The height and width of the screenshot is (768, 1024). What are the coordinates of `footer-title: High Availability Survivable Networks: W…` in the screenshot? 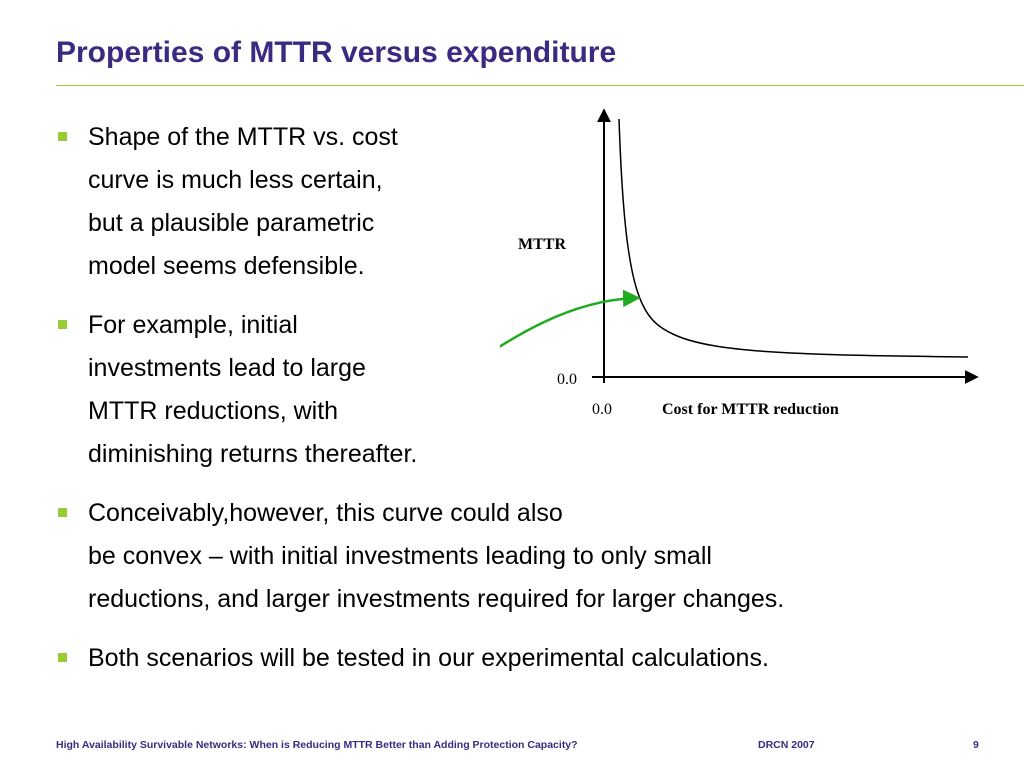 It's located at (317, 745).